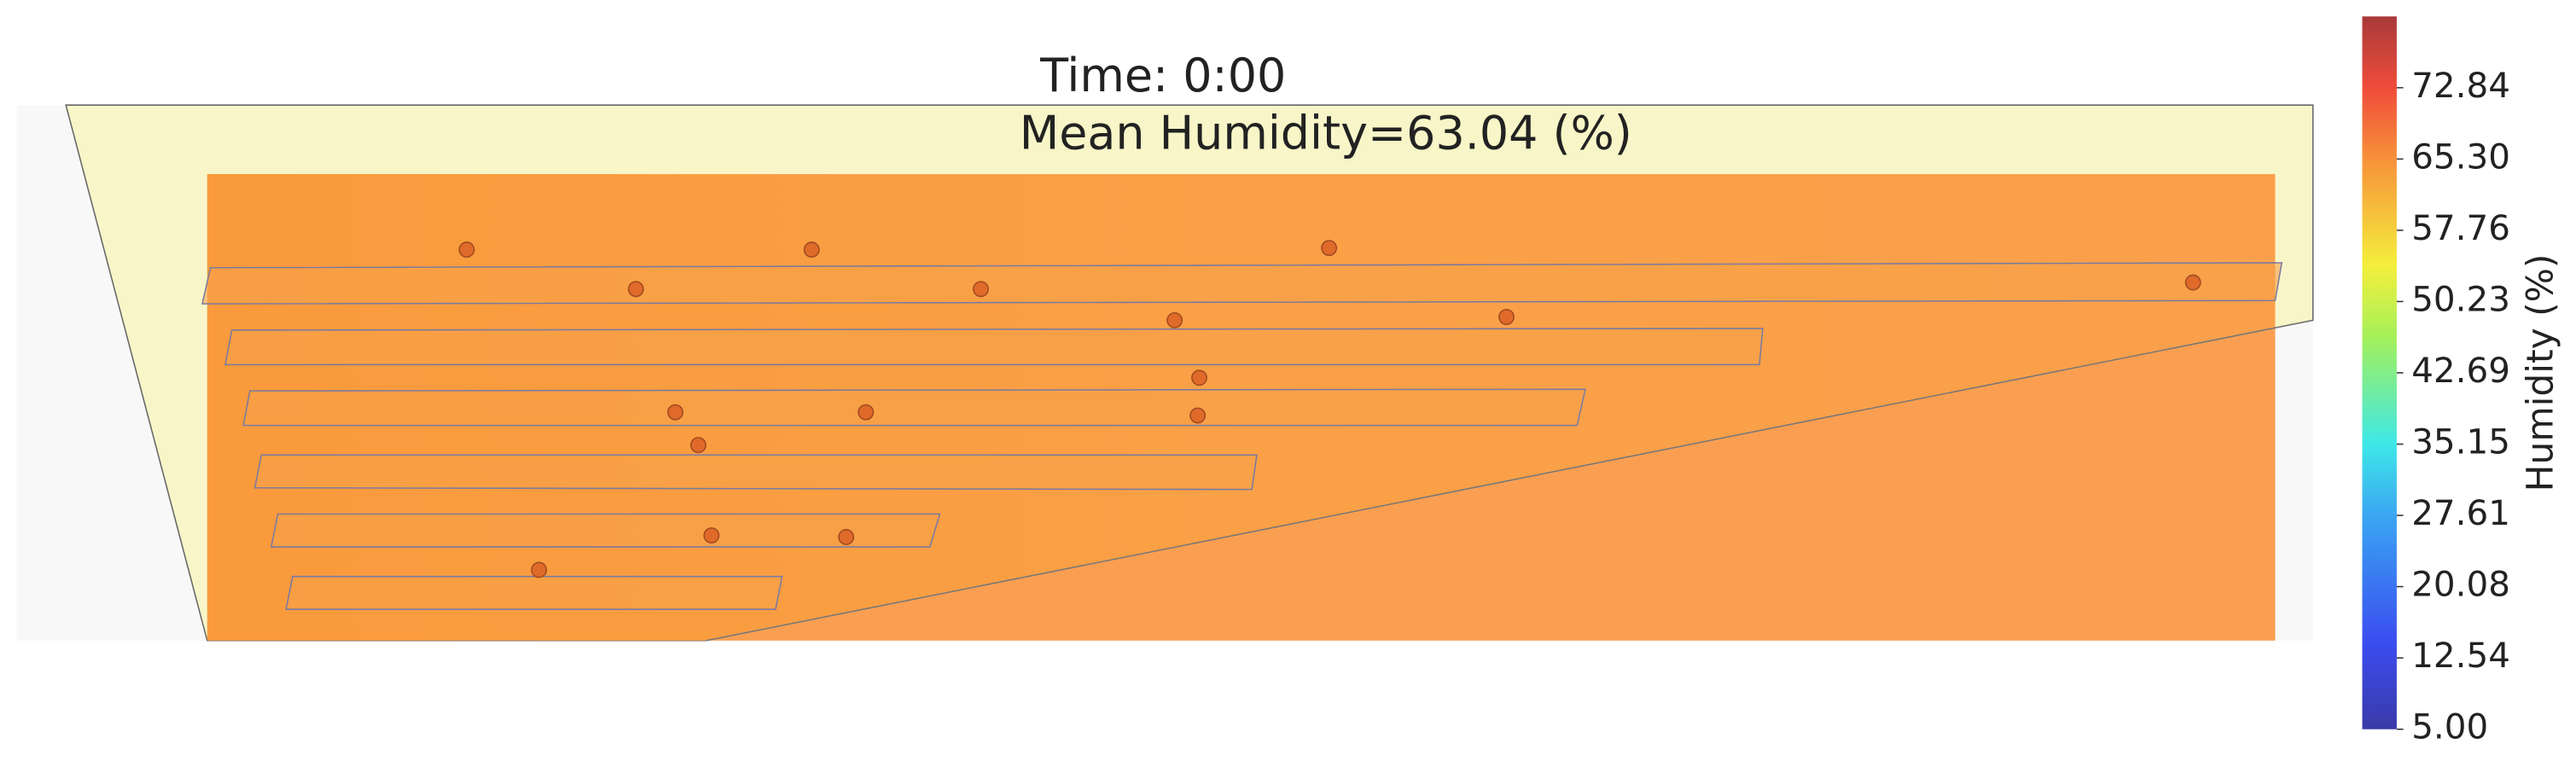 The image size is (2576, 767). What do you see at coordinates (1162, 75) in the screenshot?
I see `chart-title: Time: 0:00` at bounding box center [1162, 75].